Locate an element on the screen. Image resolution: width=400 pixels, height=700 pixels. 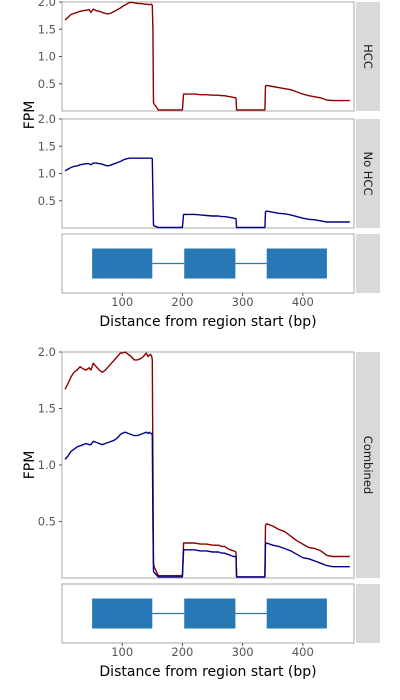
facet-strip-label: Combined is located at coordinates (368, 465).